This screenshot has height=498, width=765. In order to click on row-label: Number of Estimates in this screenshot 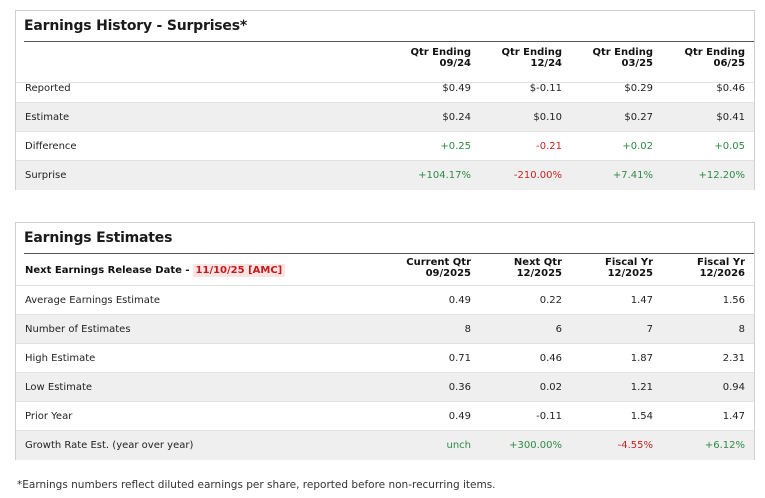, I will do `click(78, 329)`.